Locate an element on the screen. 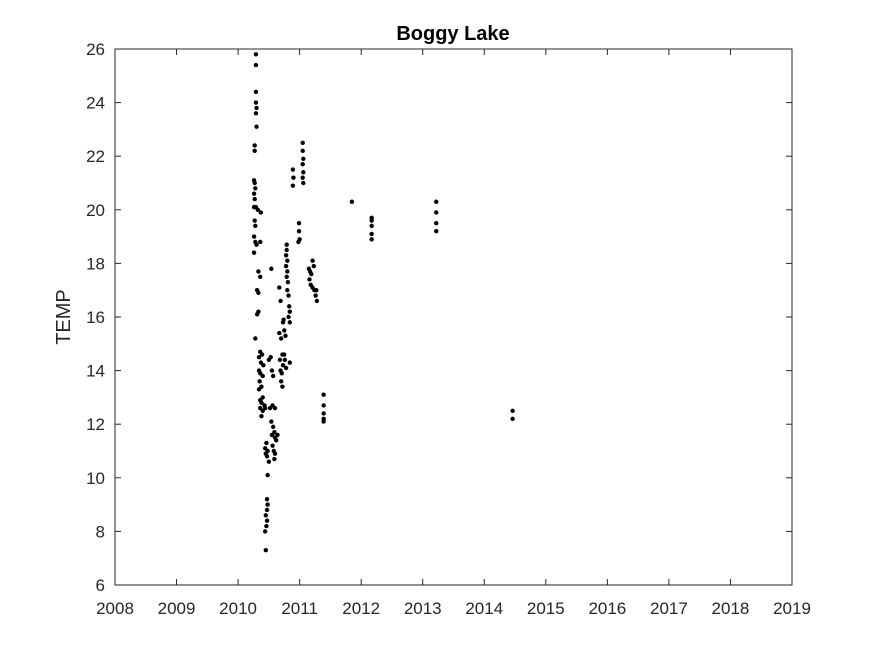 The image size is (875, 656). x-tick-label: 2018 is located at coordinates (731, 608).